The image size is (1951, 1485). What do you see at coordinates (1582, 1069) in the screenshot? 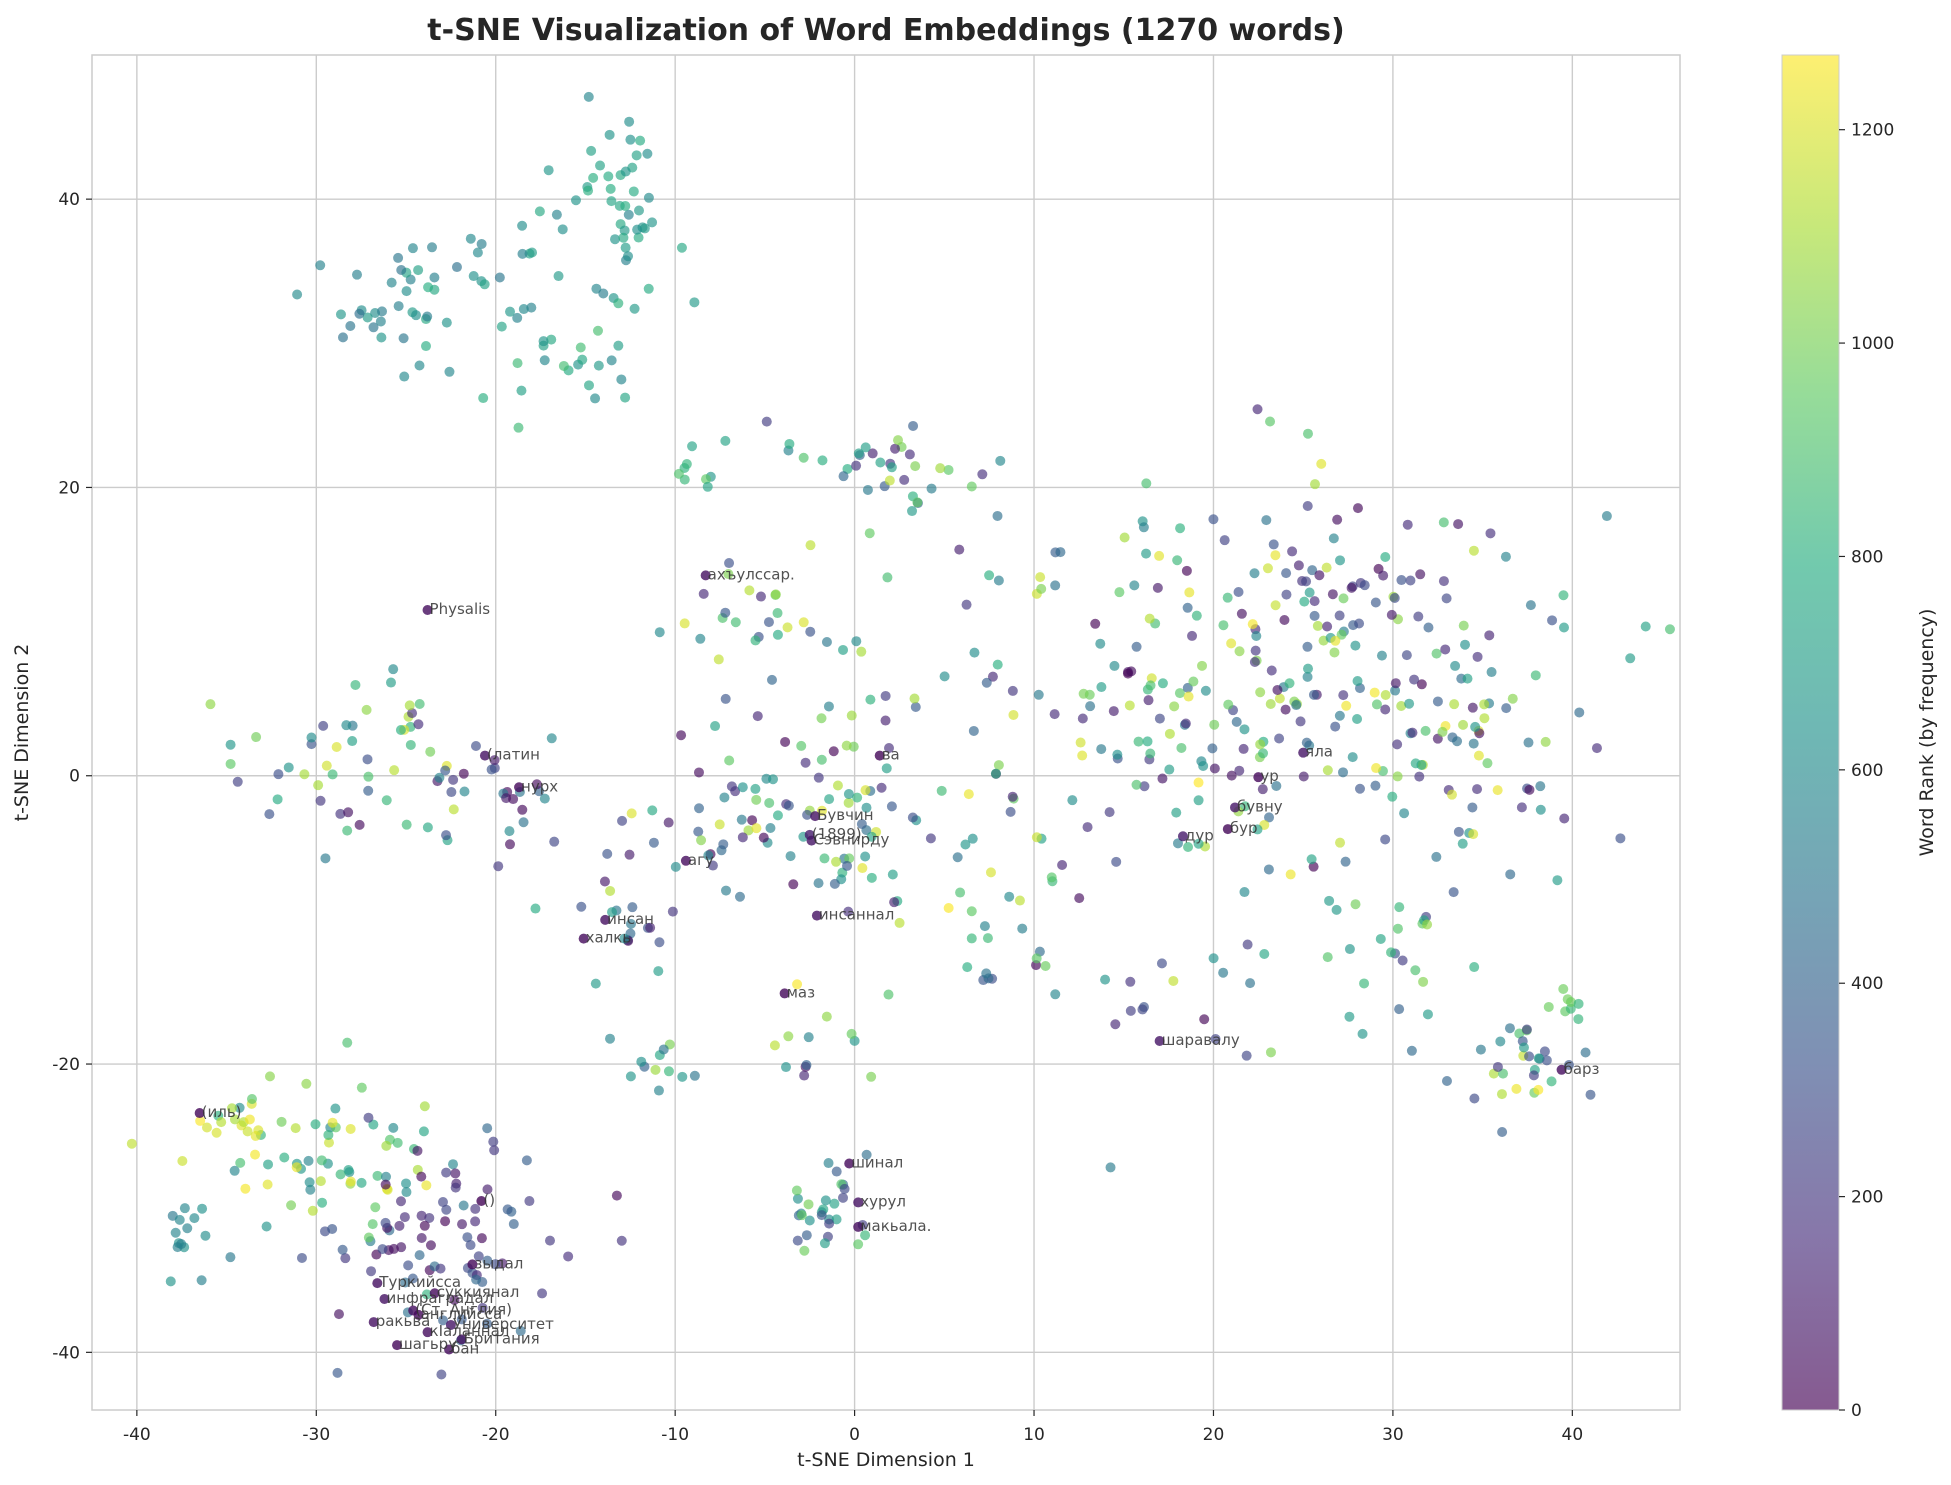
I see `word-label: барз` at bounding box center [1582, 1069].